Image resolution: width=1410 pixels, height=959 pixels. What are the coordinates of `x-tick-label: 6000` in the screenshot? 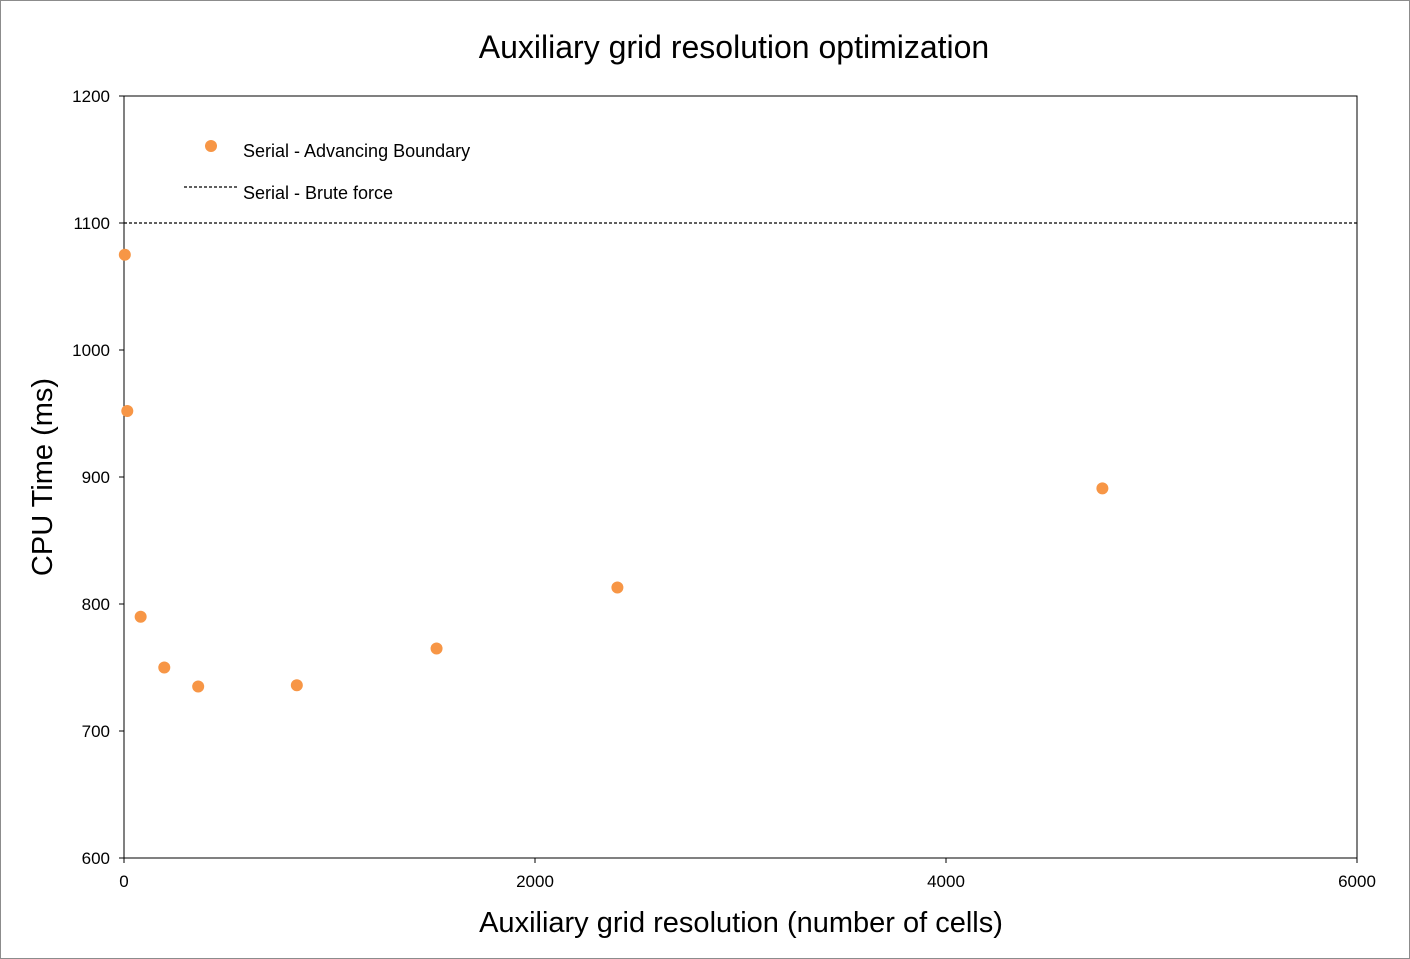 It's located at (1357, 881).